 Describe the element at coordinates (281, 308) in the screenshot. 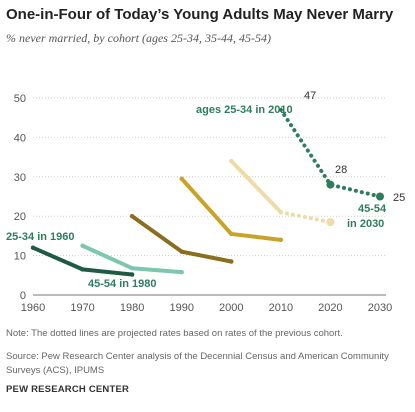

I see `x-tick-label-2010: 2010` at that location.